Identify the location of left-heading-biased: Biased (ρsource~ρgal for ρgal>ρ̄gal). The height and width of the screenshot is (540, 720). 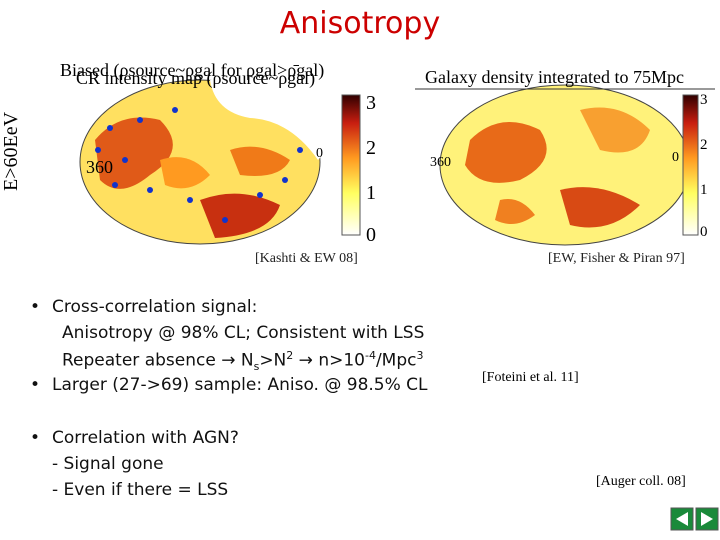
(192, 70).